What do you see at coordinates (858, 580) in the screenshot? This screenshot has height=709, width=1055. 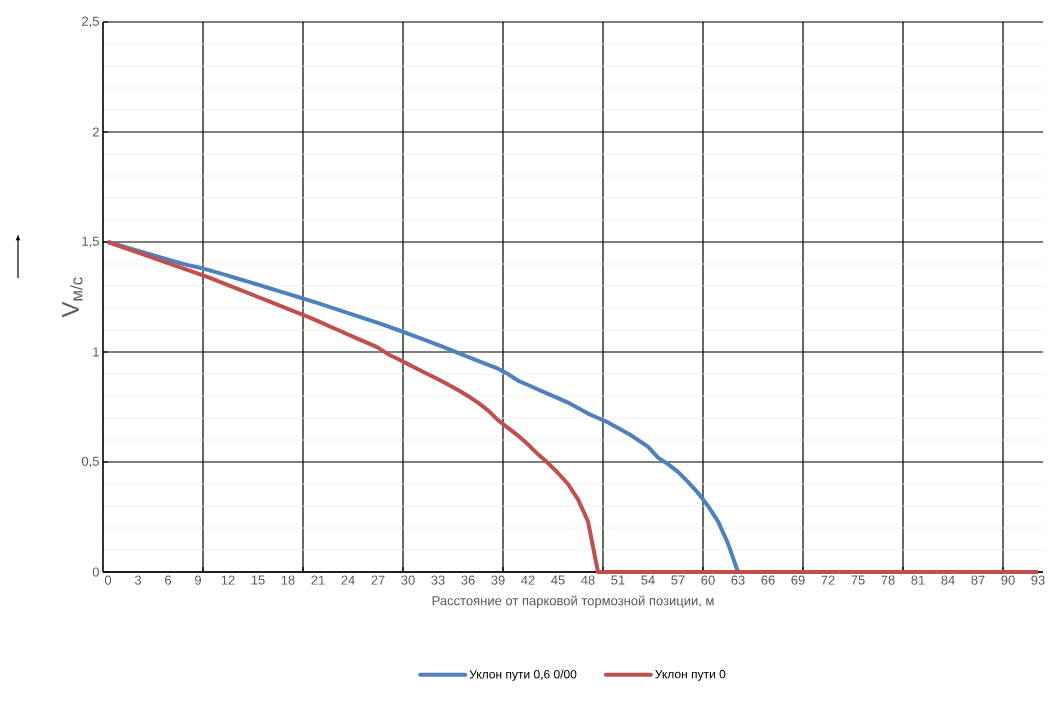 I see `x-tick-label: 75` at bounding box center [858, 580].